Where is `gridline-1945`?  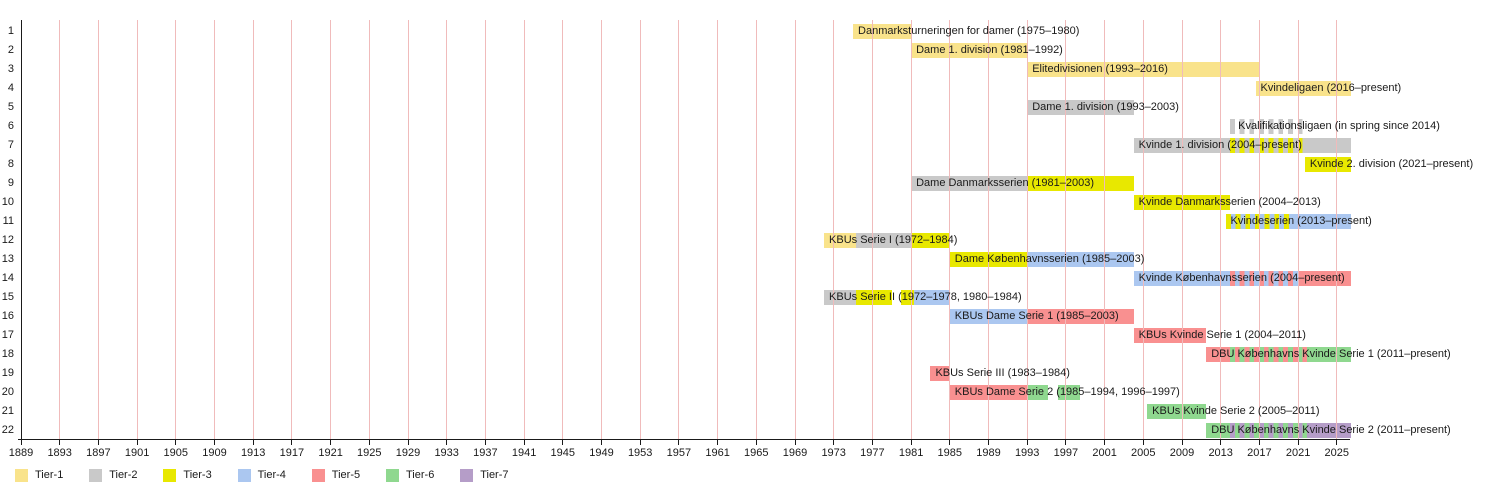
gridline-1945 is located at coordinates (563, 229).